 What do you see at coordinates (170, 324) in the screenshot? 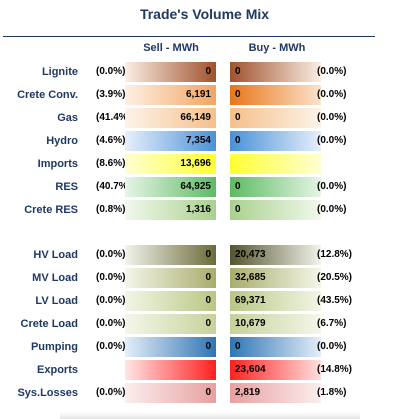
I see `sell-cell-crete-load: 0` at bounding box center [170, 324].